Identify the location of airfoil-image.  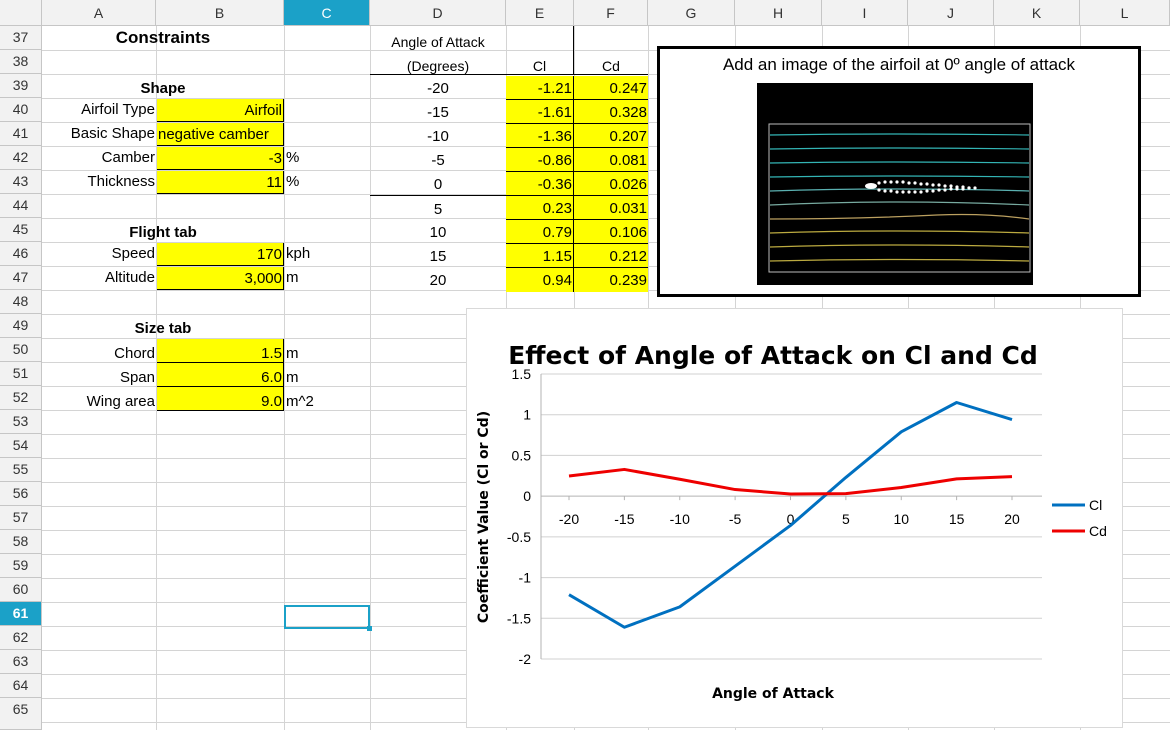
(895, 184).